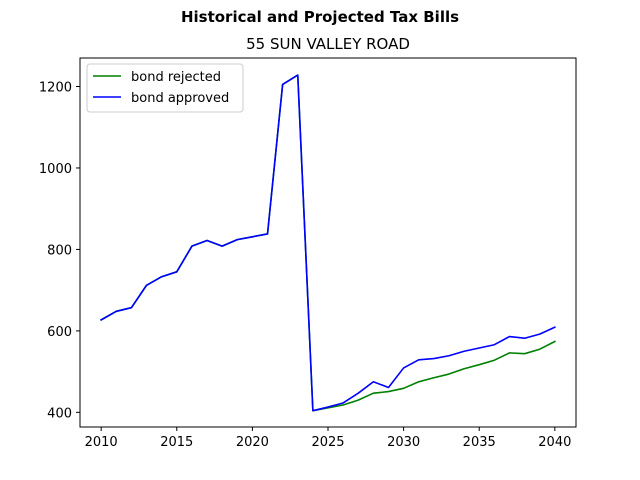 The image size is (640, 480). I want to click on legend: bond rejected bond approved, so click(165, 88).